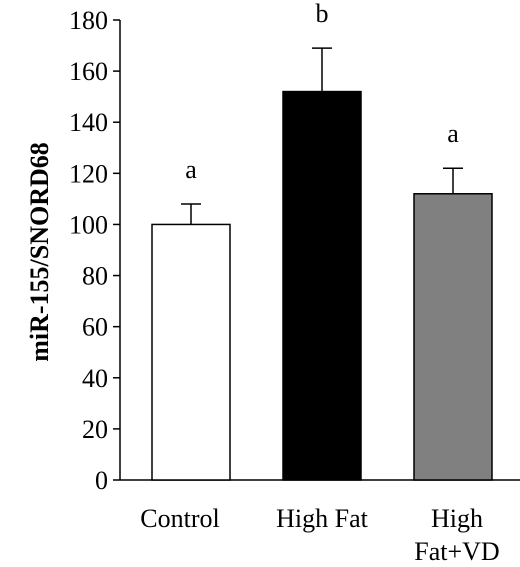 The image size is (520, 567). I want to click on x-category-label: High Fat, so click(322, 518).